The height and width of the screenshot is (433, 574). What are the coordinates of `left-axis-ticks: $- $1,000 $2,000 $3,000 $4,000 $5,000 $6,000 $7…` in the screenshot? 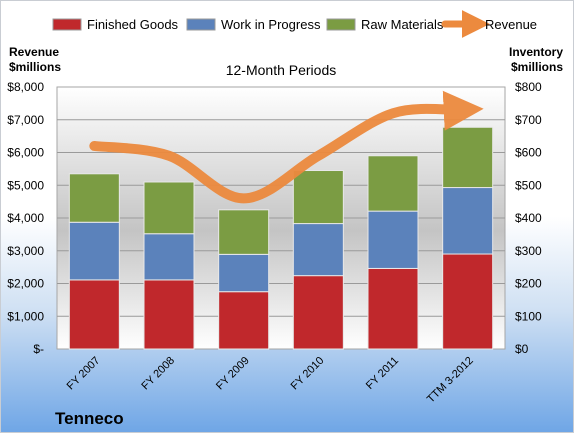 It's located at (25, 218).